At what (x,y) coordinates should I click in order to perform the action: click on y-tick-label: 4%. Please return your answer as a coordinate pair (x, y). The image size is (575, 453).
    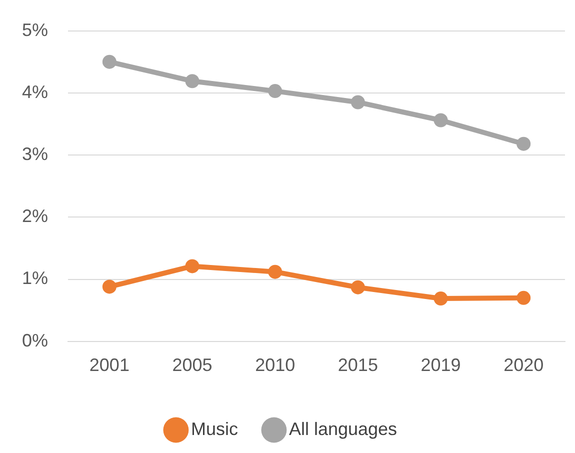
    Looking at the image, I should click on (35, 92).